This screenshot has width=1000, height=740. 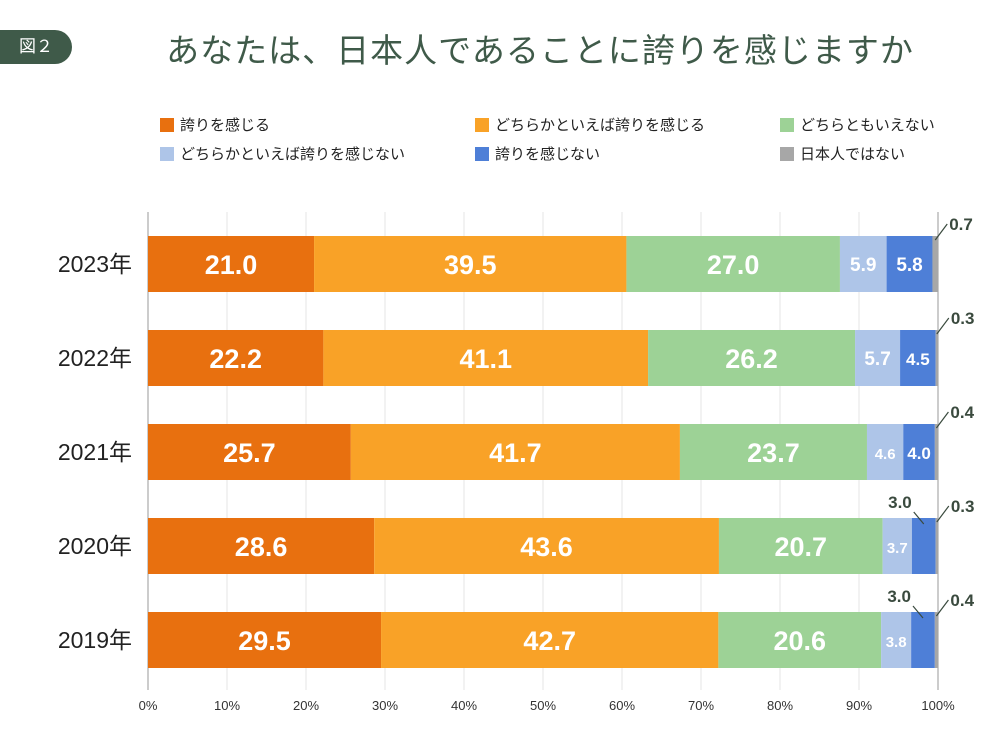 What do you see at coordinates (148, 705) in the screenshot?
I see `x-tick-label: 0%` at bounding box center [148, 705].